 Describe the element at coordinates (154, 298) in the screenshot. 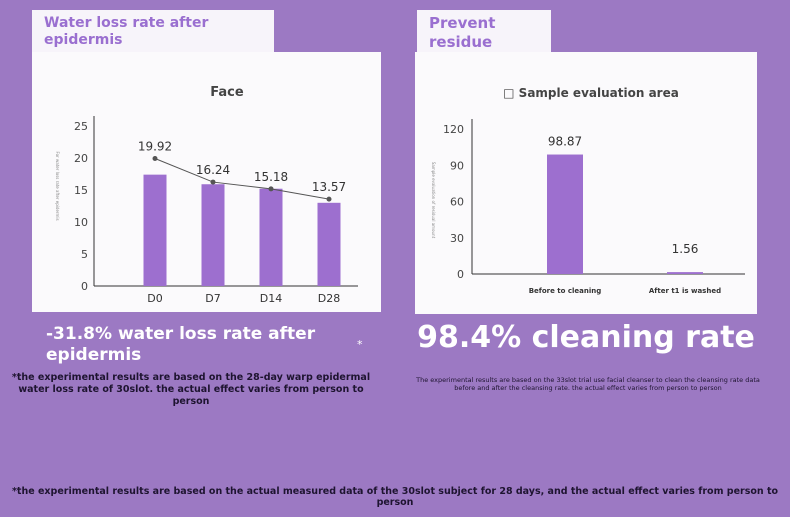

I see `x-tick-label: D0` at that location.